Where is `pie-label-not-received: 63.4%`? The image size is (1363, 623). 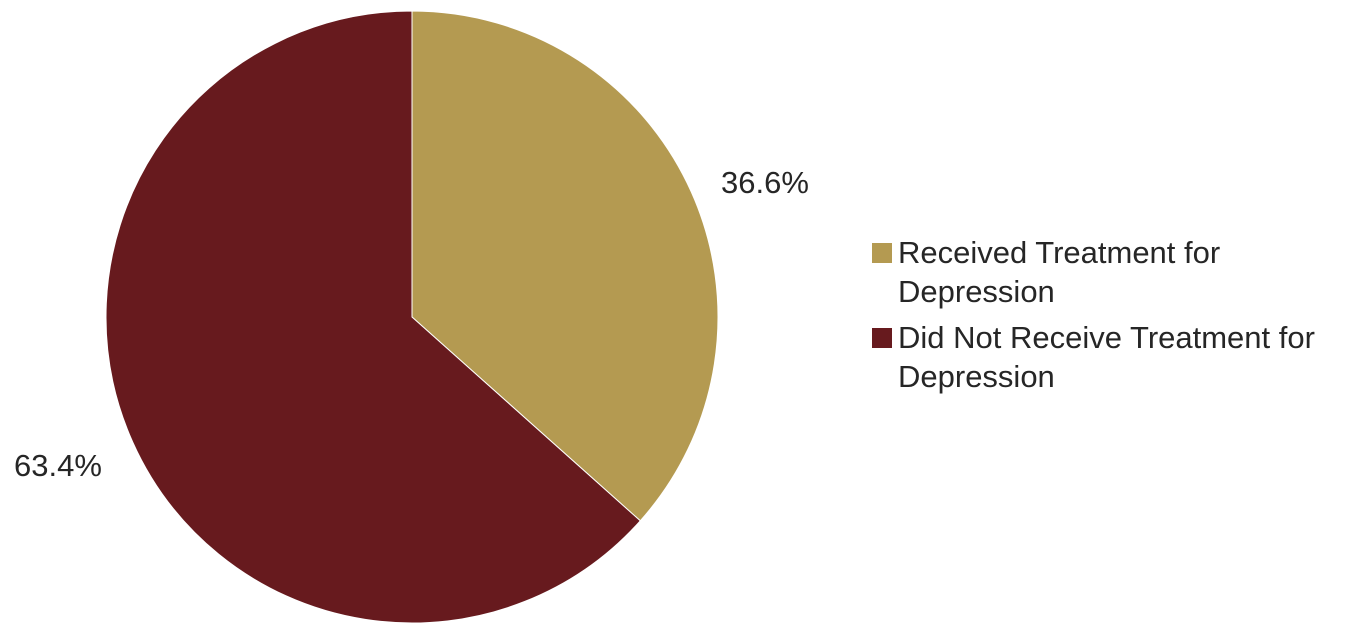
pie-label-not-received: 63.4% is located at coordinates (58, 465).